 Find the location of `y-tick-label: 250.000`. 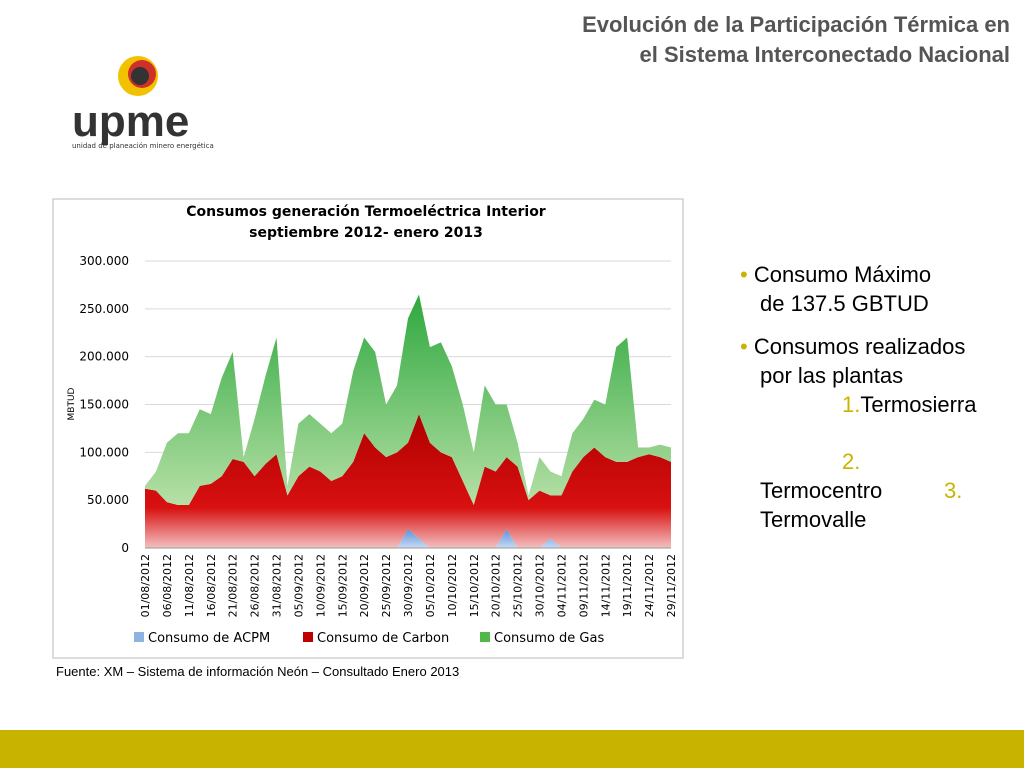

y-tick-label: 250.000 is located at coordinates (104, 309).